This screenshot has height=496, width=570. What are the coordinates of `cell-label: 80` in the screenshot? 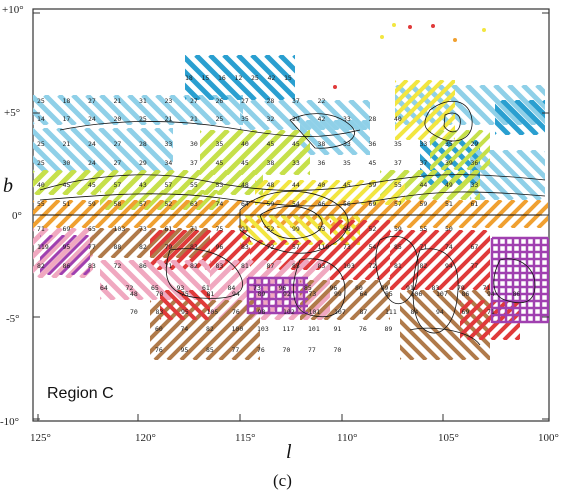 It's located at (359, 288).